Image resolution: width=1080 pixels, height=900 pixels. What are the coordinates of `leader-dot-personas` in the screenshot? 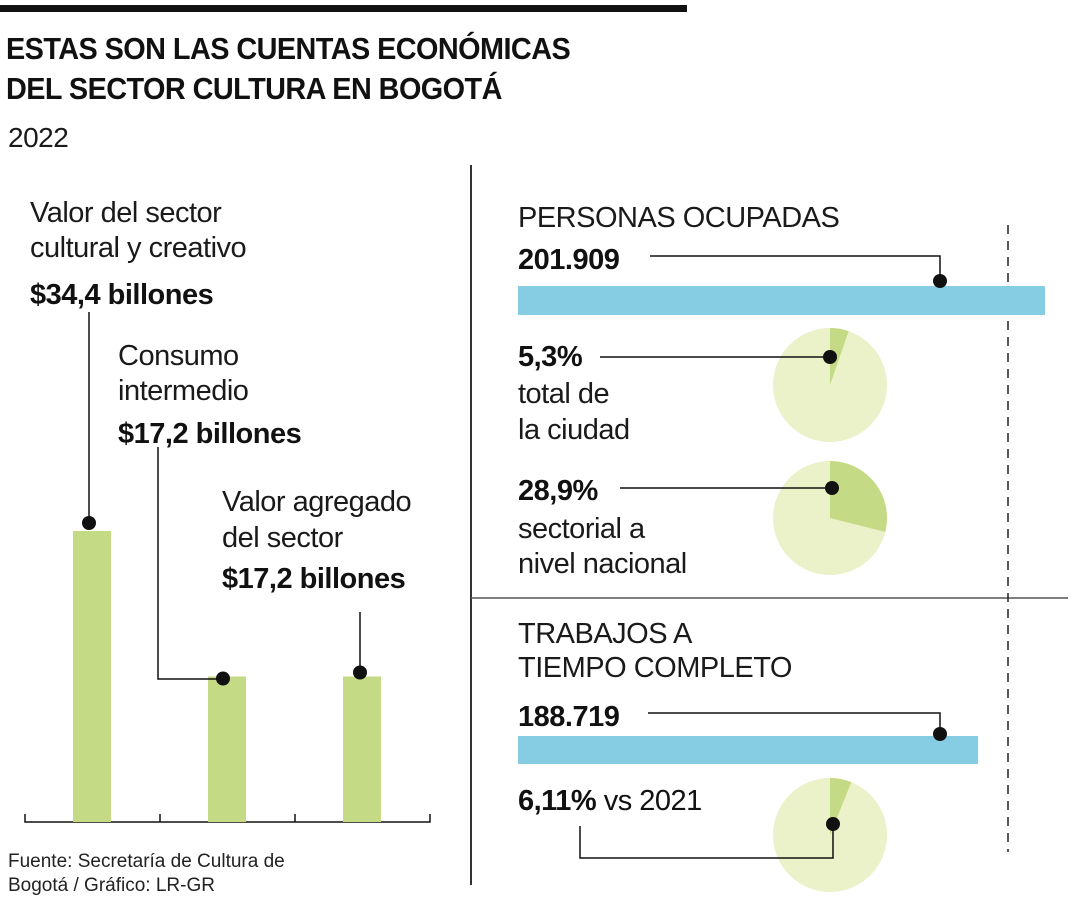 It's located at (940, 281).